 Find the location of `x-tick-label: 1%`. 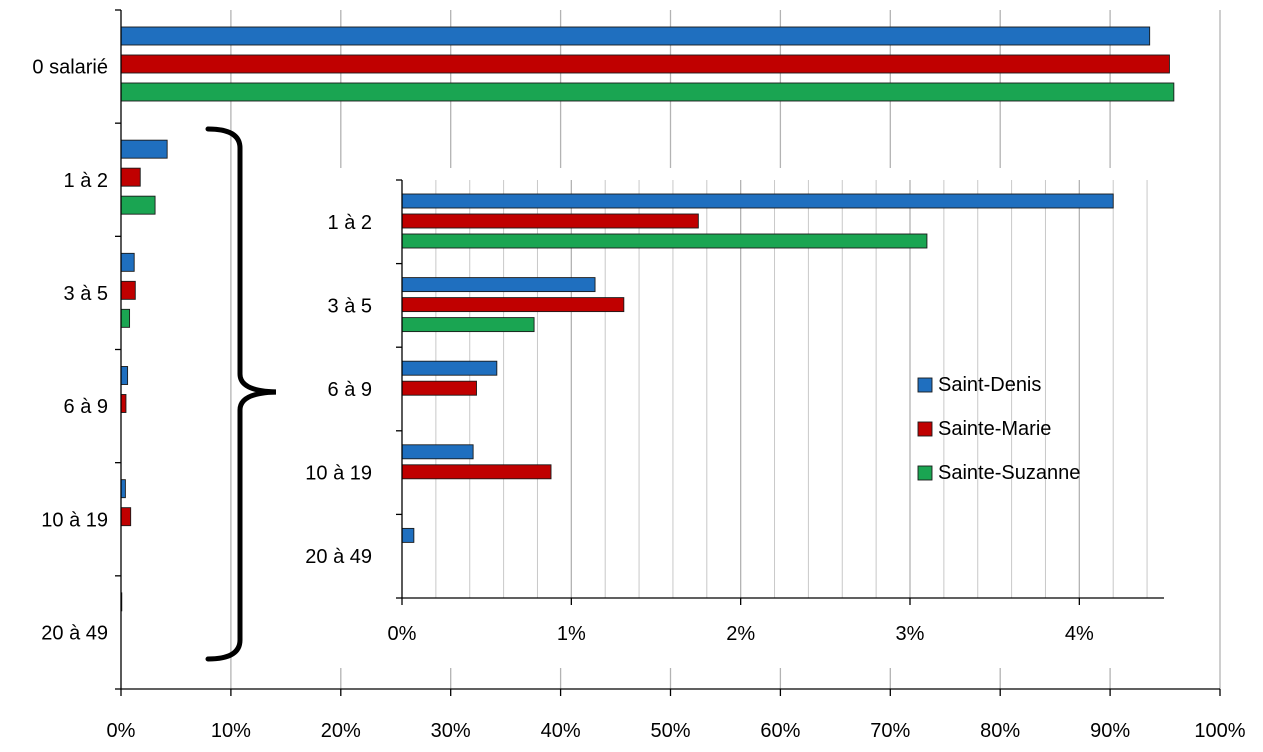

x-tick-label: 1% is located at coordinates (571, 634).